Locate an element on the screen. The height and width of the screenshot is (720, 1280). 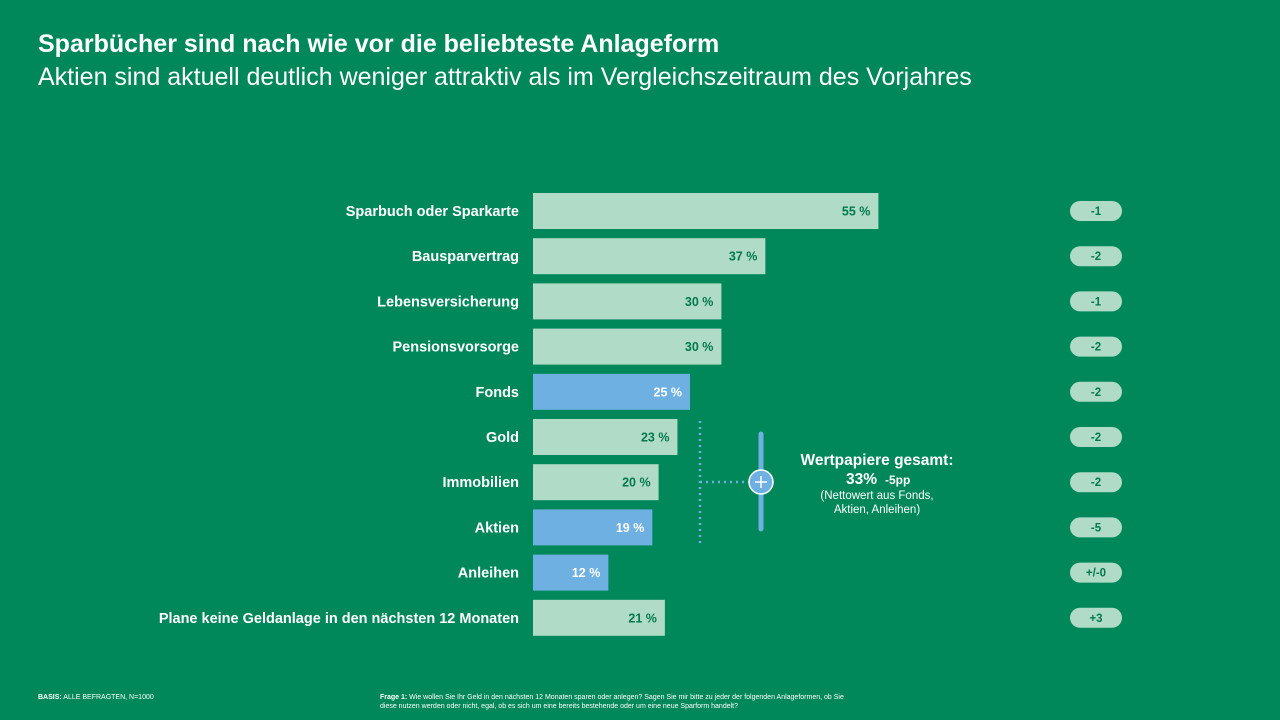
category-label: Pensionsvorsorge is located at coordinates (455, 348).